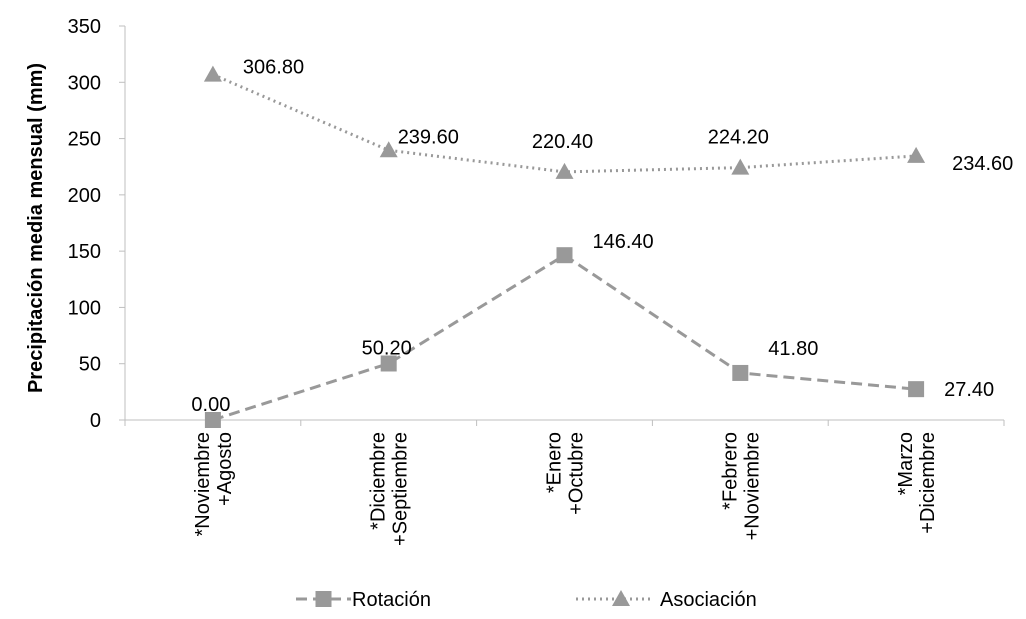  Describe the element at coordinates (84, 27) in the screenshot. I see `y-tick-label: 350` at that location.